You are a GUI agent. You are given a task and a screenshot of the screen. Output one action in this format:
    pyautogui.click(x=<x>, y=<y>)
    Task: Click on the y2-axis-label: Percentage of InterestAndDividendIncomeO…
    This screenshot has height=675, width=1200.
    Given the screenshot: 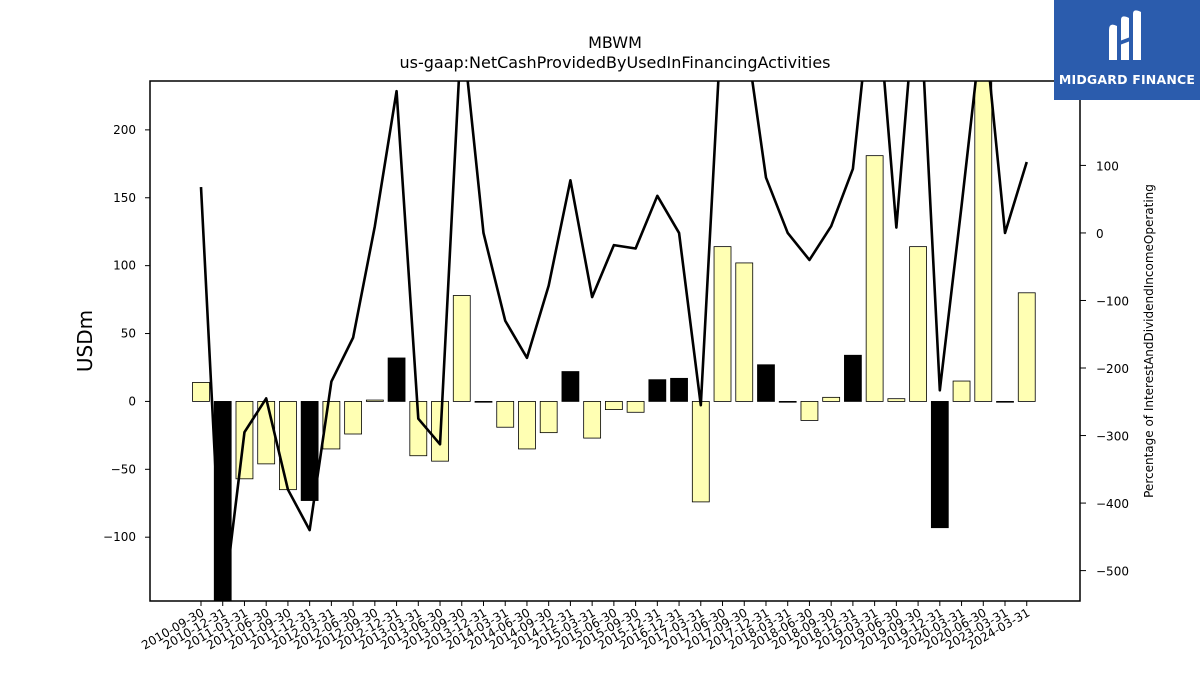 What is the action you would take?
    pyautogui.click(x=1149, y=341)
    